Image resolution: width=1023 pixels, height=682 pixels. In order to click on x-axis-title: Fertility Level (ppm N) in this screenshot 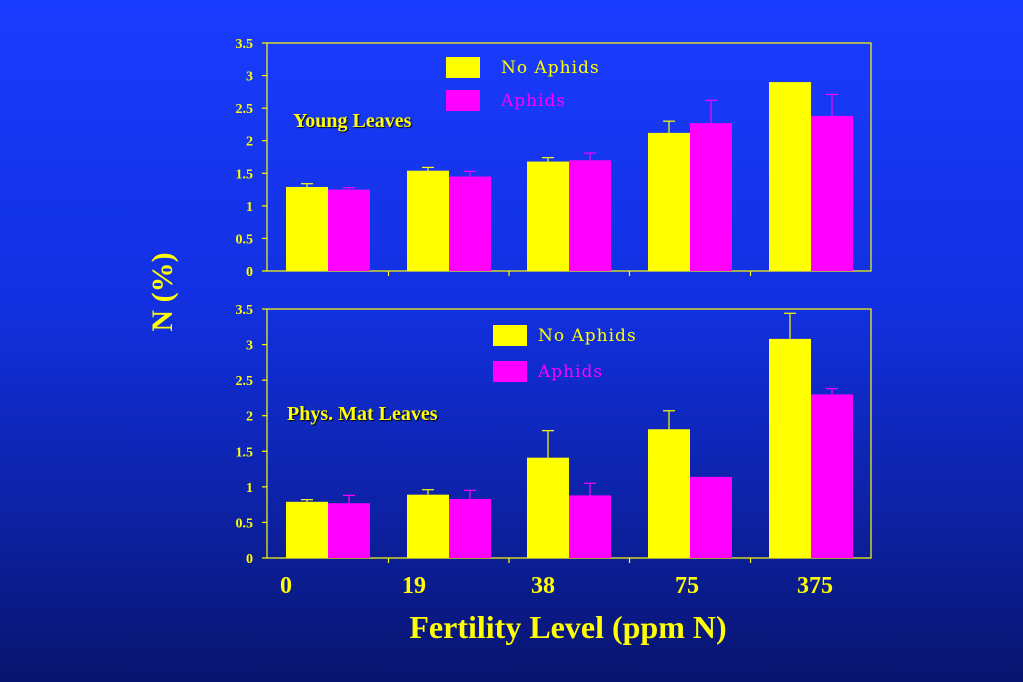, I will do `click(567, 627)`.